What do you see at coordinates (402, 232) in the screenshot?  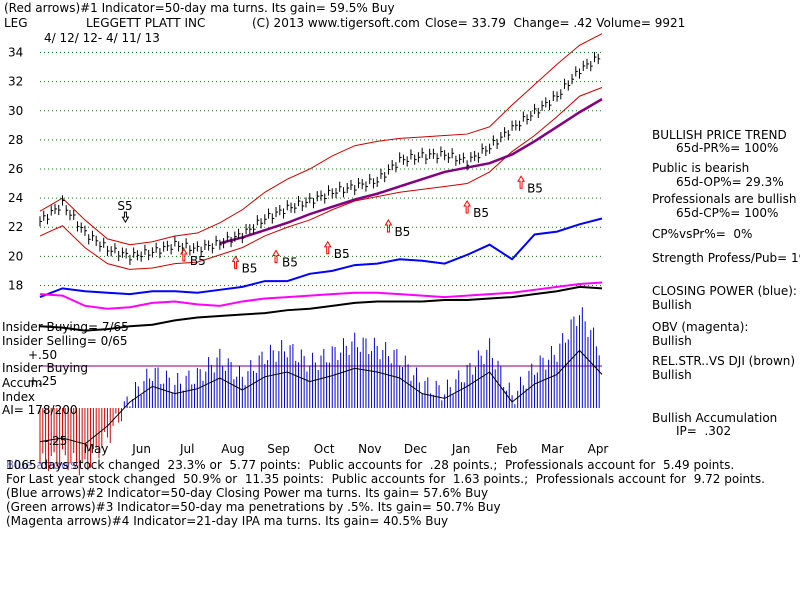 I see `signal-label-5: B5` at bounding box center [402, 232].